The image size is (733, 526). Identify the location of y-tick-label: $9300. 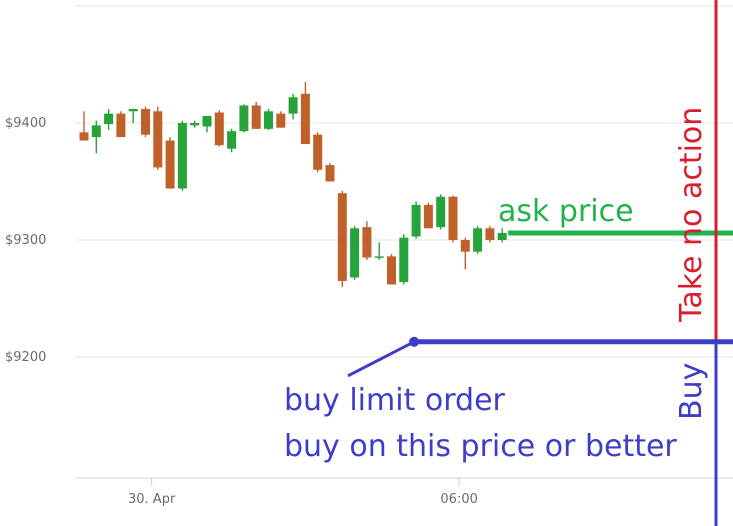
(25, 240).